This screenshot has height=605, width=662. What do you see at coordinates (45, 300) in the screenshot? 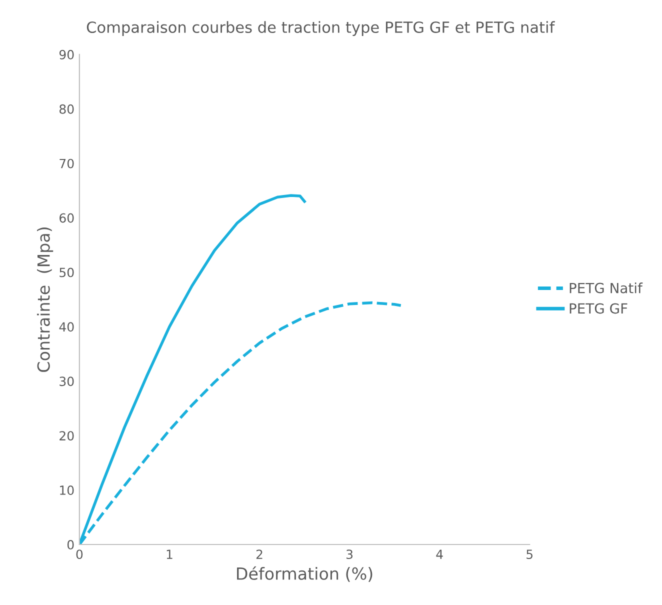
I see `y-axis-title: Contrainte (Mpa)` at bounding box center [45, 300].